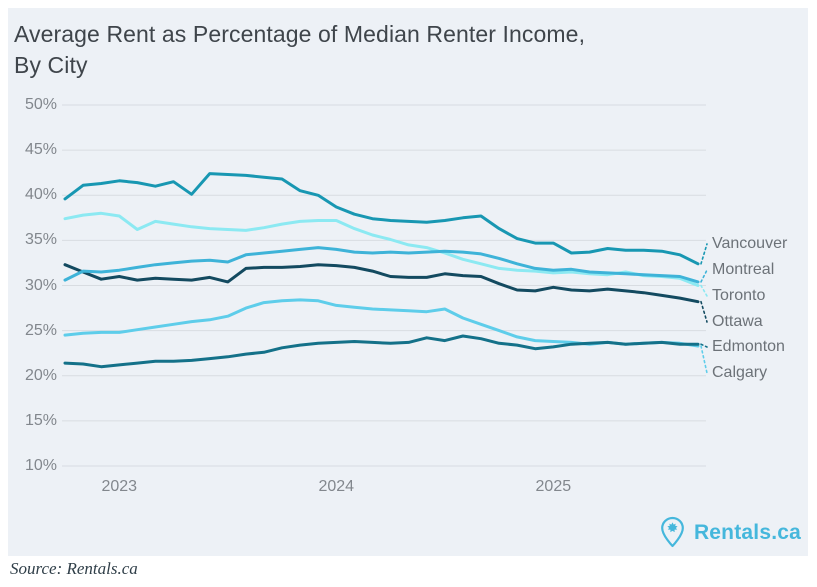 Image resolution: width=817 pixels, height=587 pixels. I want to click on y-tick-label: 35%, so click(40, 240).